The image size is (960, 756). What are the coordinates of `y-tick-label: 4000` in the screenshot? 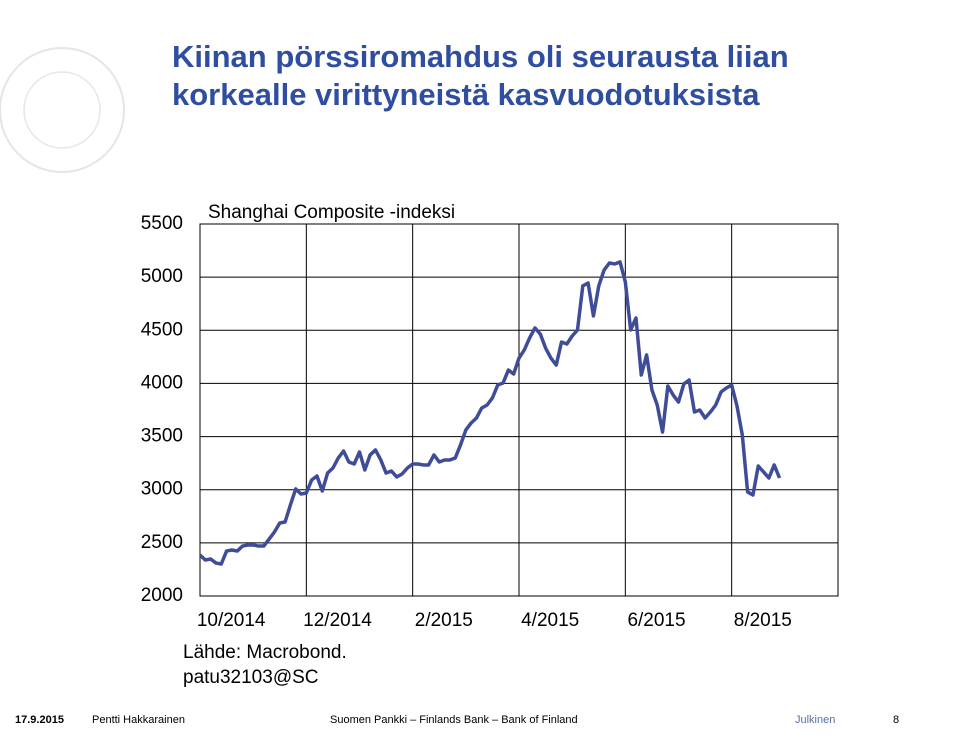 It's located at (162, 382).